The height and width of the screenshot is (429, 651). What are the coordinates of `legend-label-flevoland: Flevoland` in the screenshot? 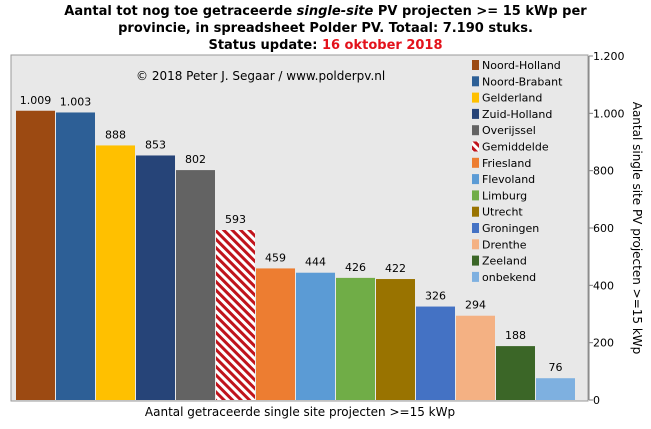 It's located at (508, 179).